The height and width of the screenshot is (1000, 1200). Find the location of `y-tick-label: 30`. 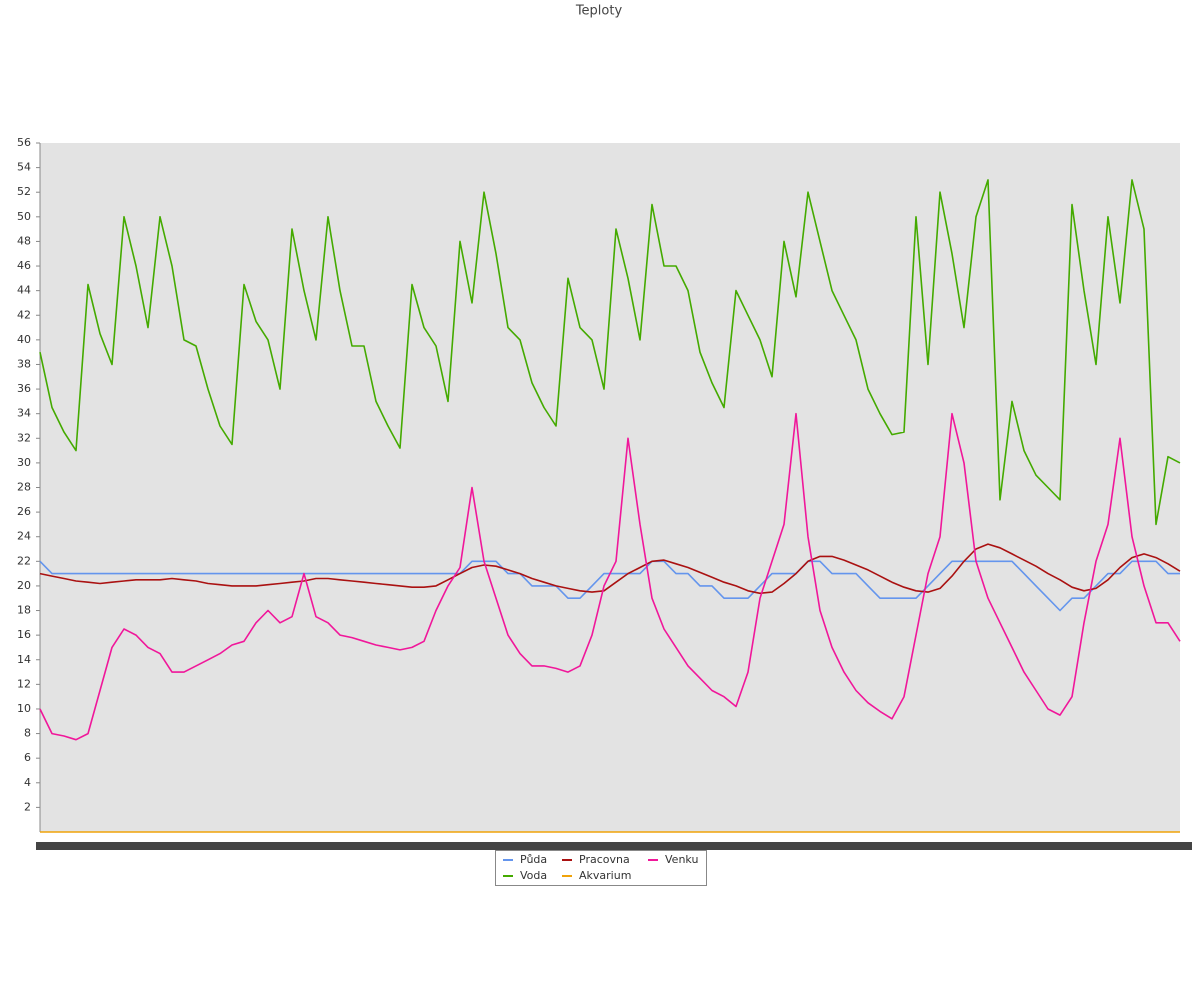

y-tick-label: 30 is located at coordinates (24, 462).